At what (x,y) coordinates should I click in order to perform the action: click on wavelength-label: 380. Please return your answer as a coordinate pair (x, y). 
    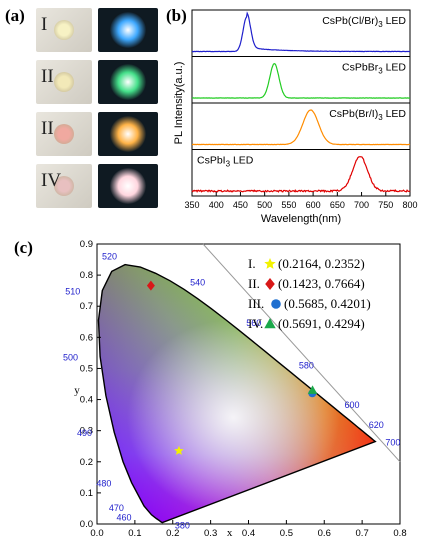
    Looking at the image, I should click on (182, 525).